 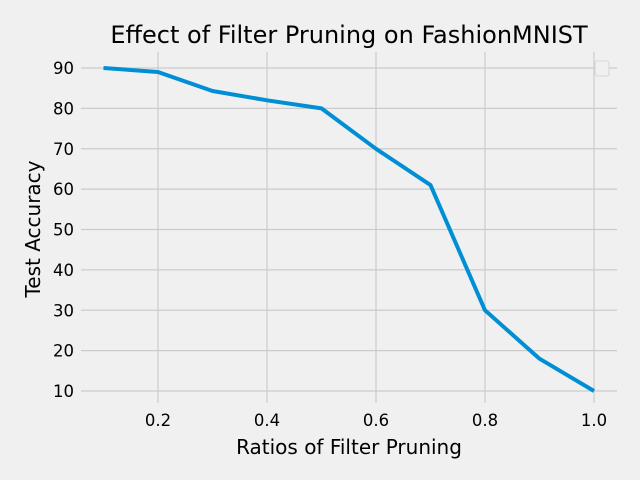 What do you see at coordinates (349, 447) in the screenshot?
I see `x-axis-label: Ratios of Filter Pruning` at bounding box center [349, 447].